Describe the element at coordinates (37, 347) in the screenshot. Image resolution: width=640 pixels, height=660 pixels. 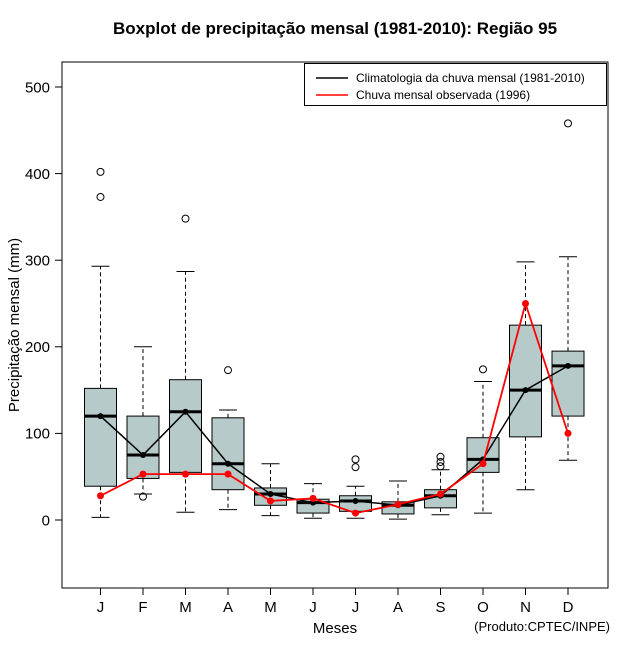
I see `y-tick-label: 200` at that location.